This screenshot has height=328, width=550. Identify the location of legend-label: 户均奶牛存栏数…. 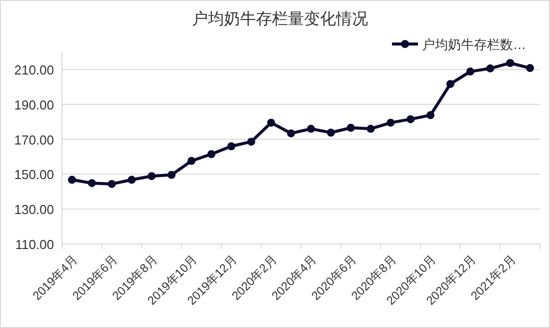
(474, 44).